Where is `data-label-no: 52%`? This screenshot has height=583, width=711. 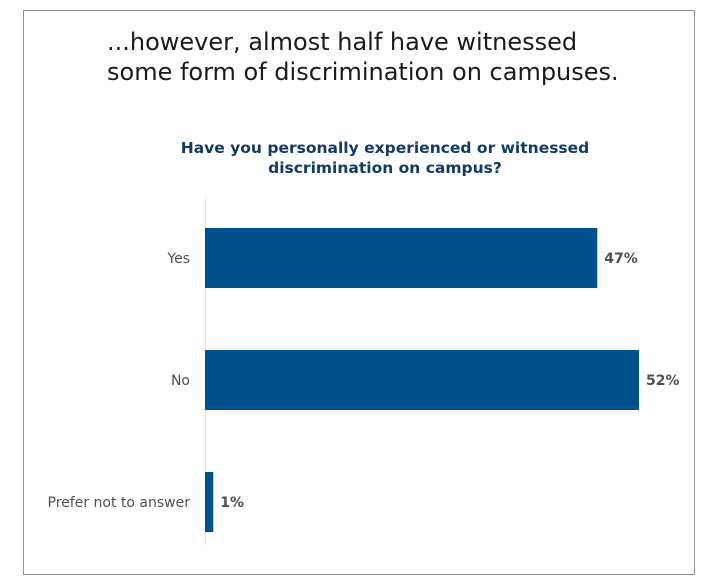 data-label-no: 52% is located at coordinates (663, 381).